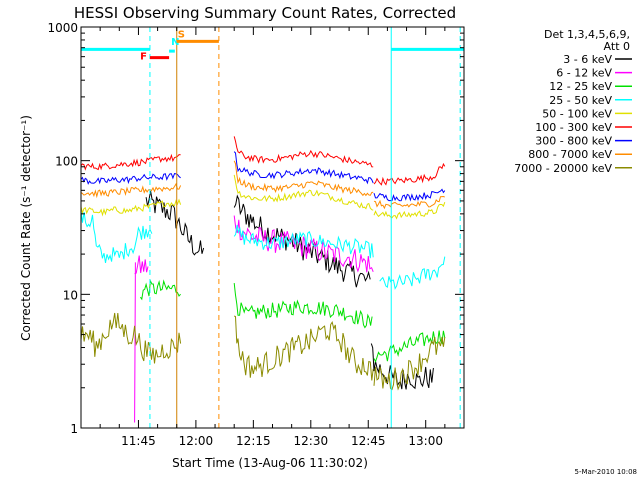  What do you see at coordinates (573, 127) in the screenshot?
I see `legend-label-5: 100 - 300 keV` at bounding box center [573, 127].